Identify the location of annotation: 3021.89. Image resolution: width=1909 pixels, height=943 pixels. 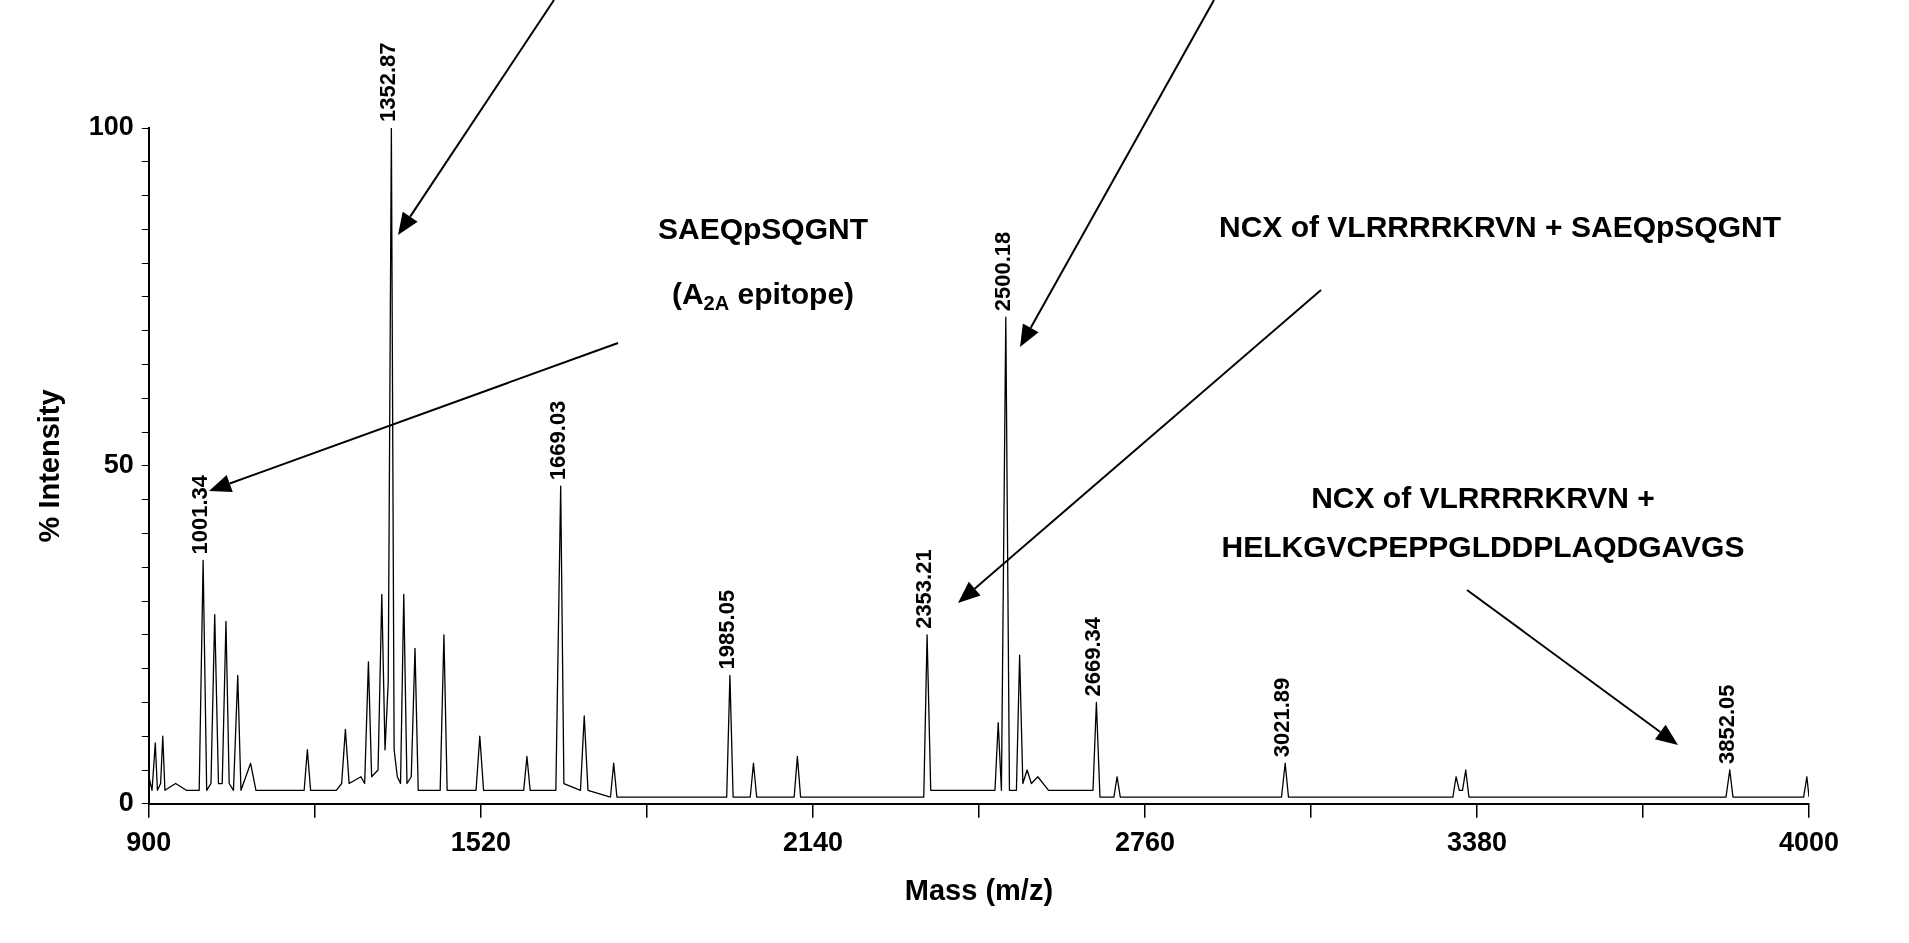
(1282, 717).